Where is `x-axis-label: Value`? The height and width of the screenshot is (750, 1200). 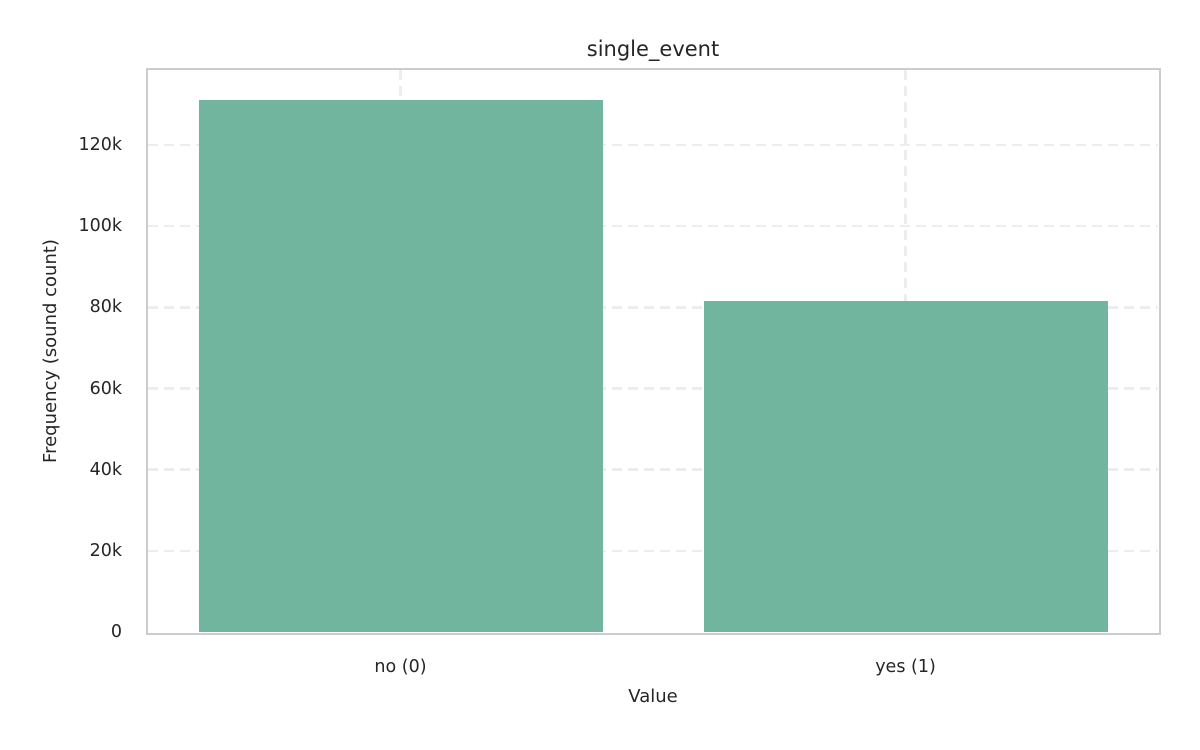
x-axis-label: Value is located at coordinates (653, 696).